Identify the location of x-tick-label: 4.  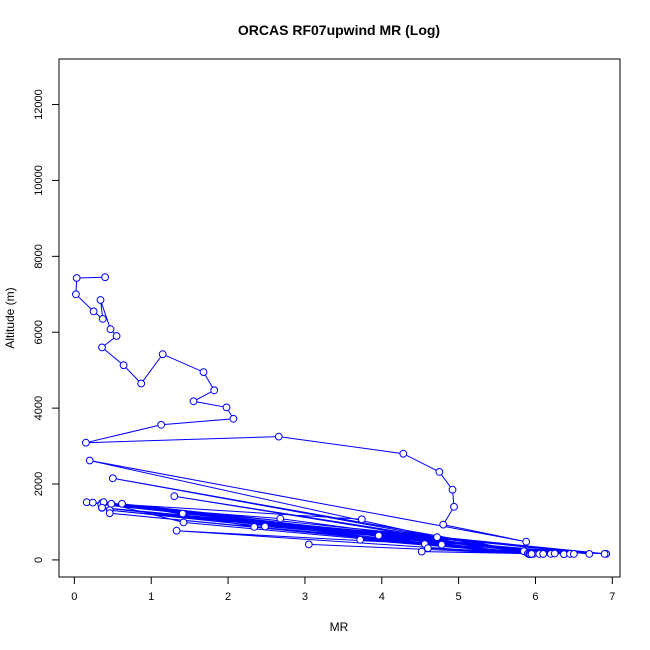
(382, 597).